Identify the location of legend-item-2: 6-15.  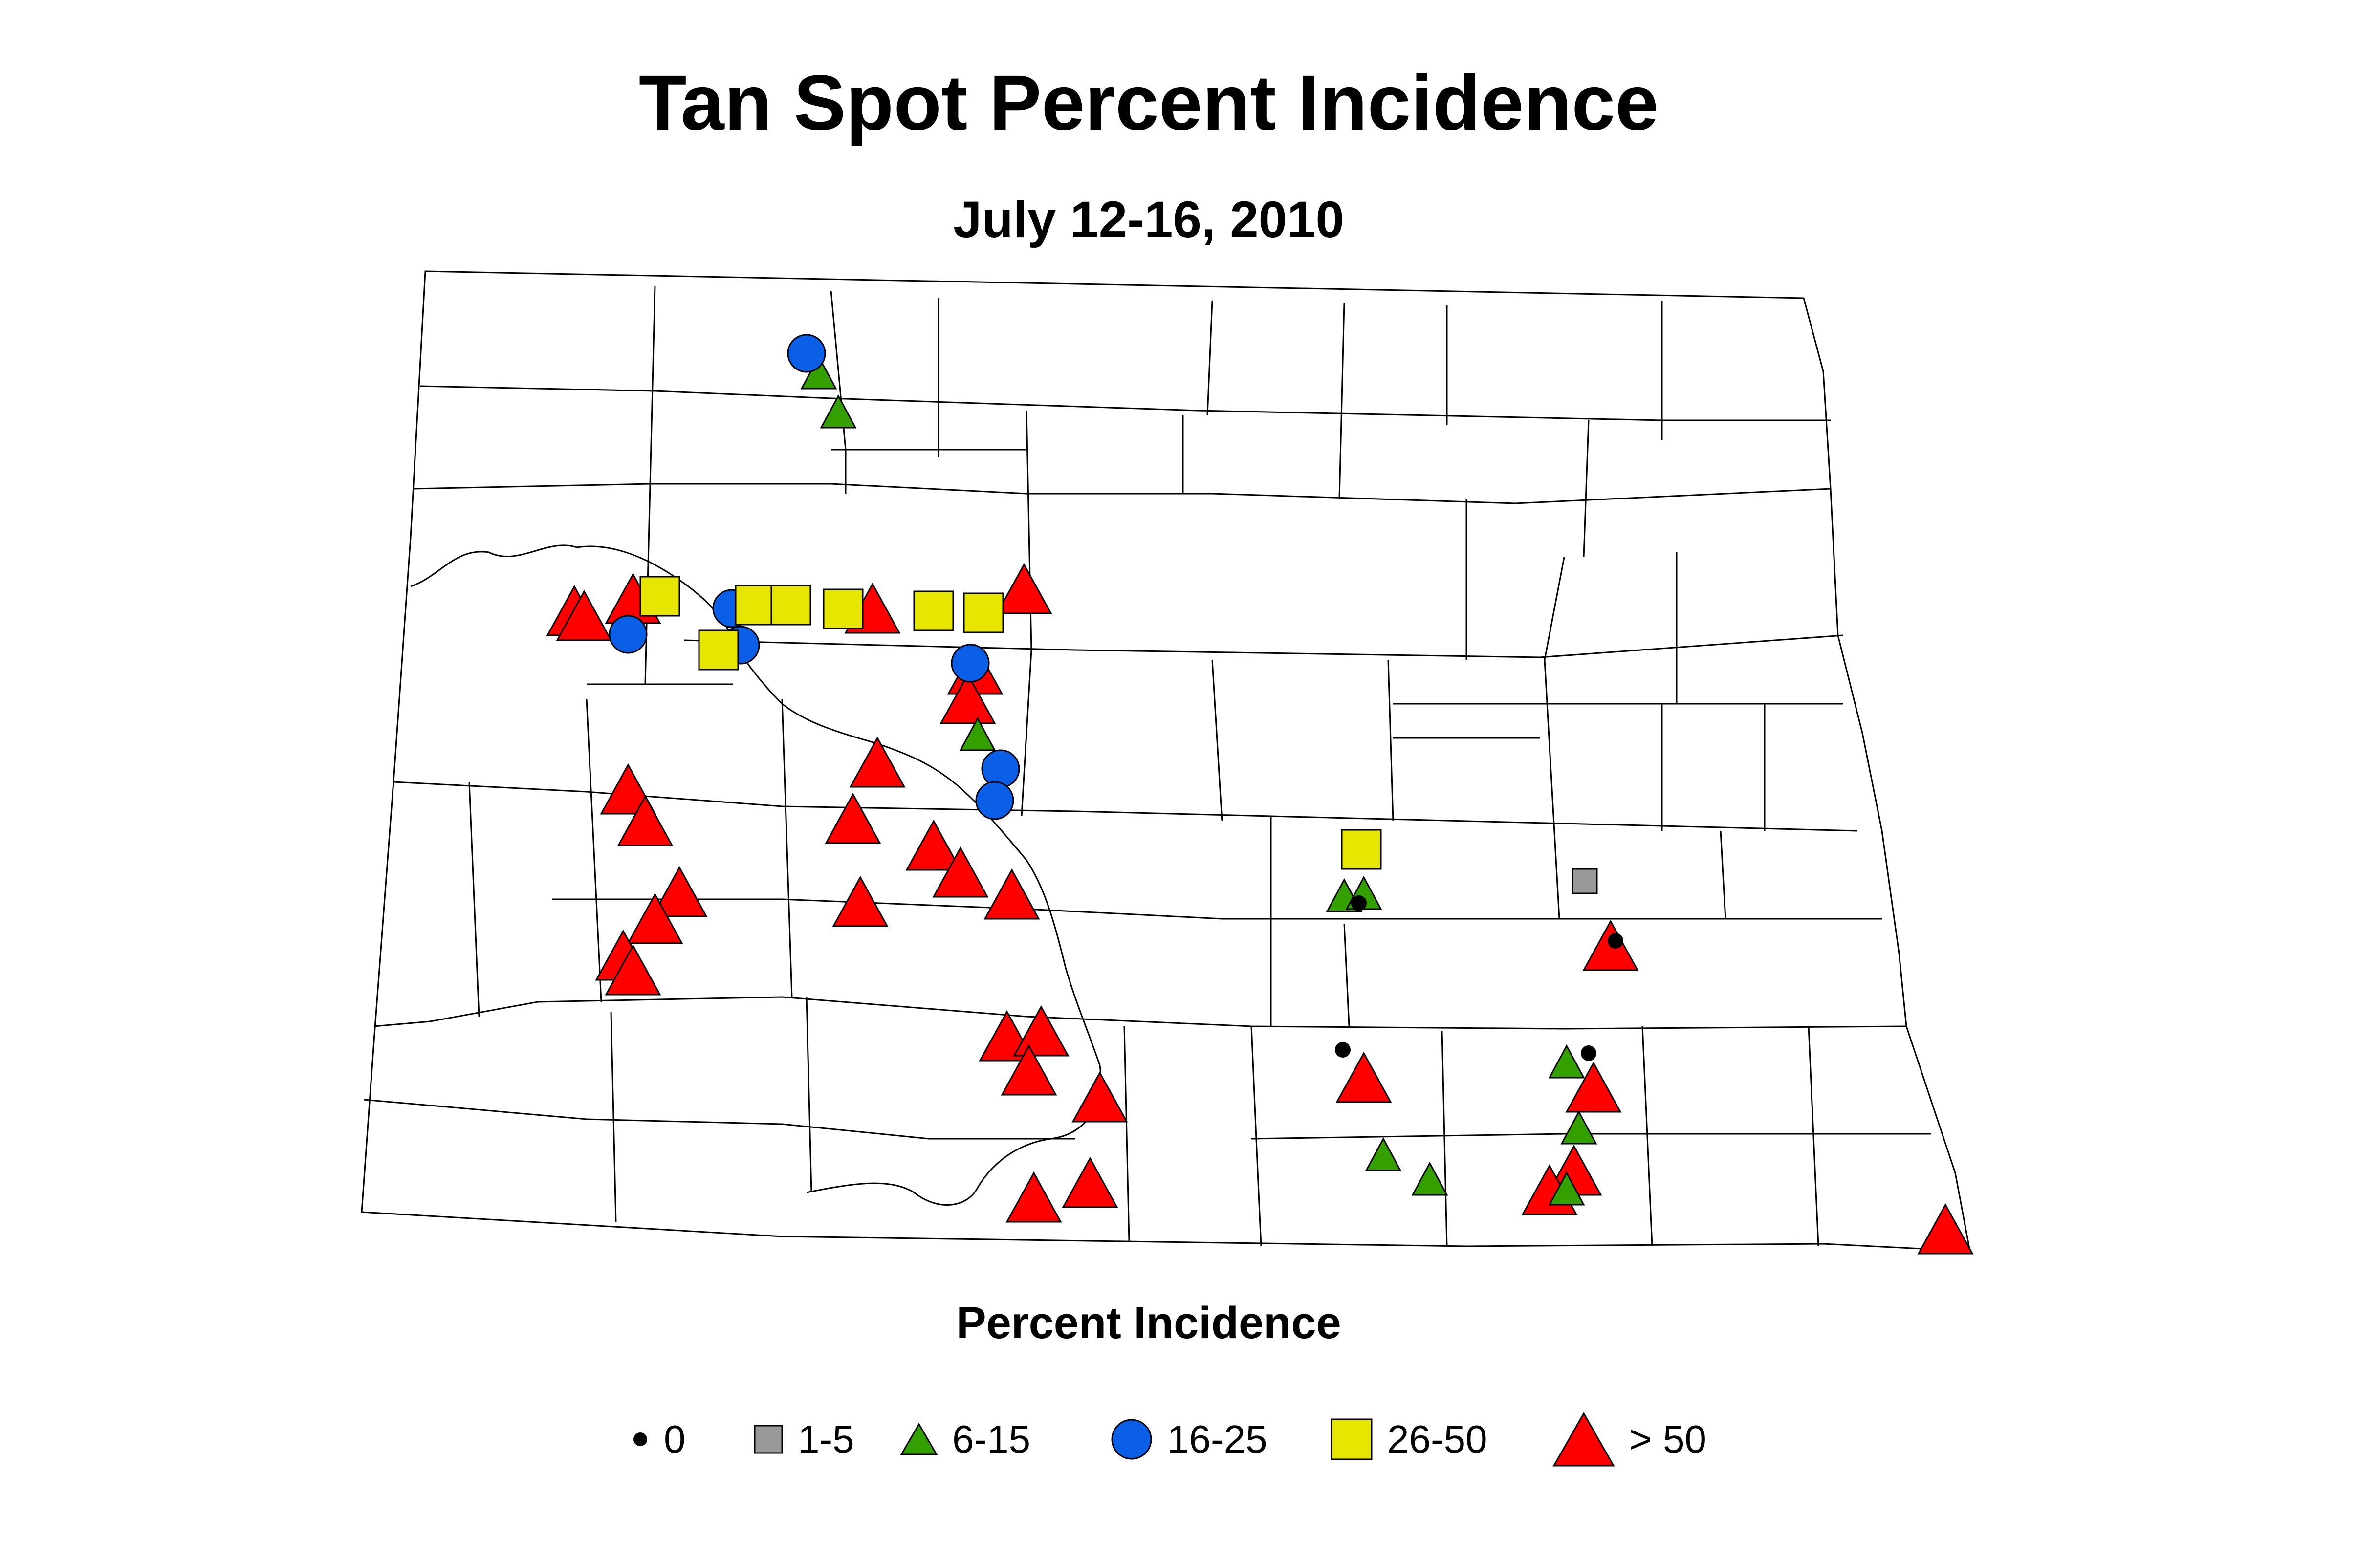
(964, 1439).